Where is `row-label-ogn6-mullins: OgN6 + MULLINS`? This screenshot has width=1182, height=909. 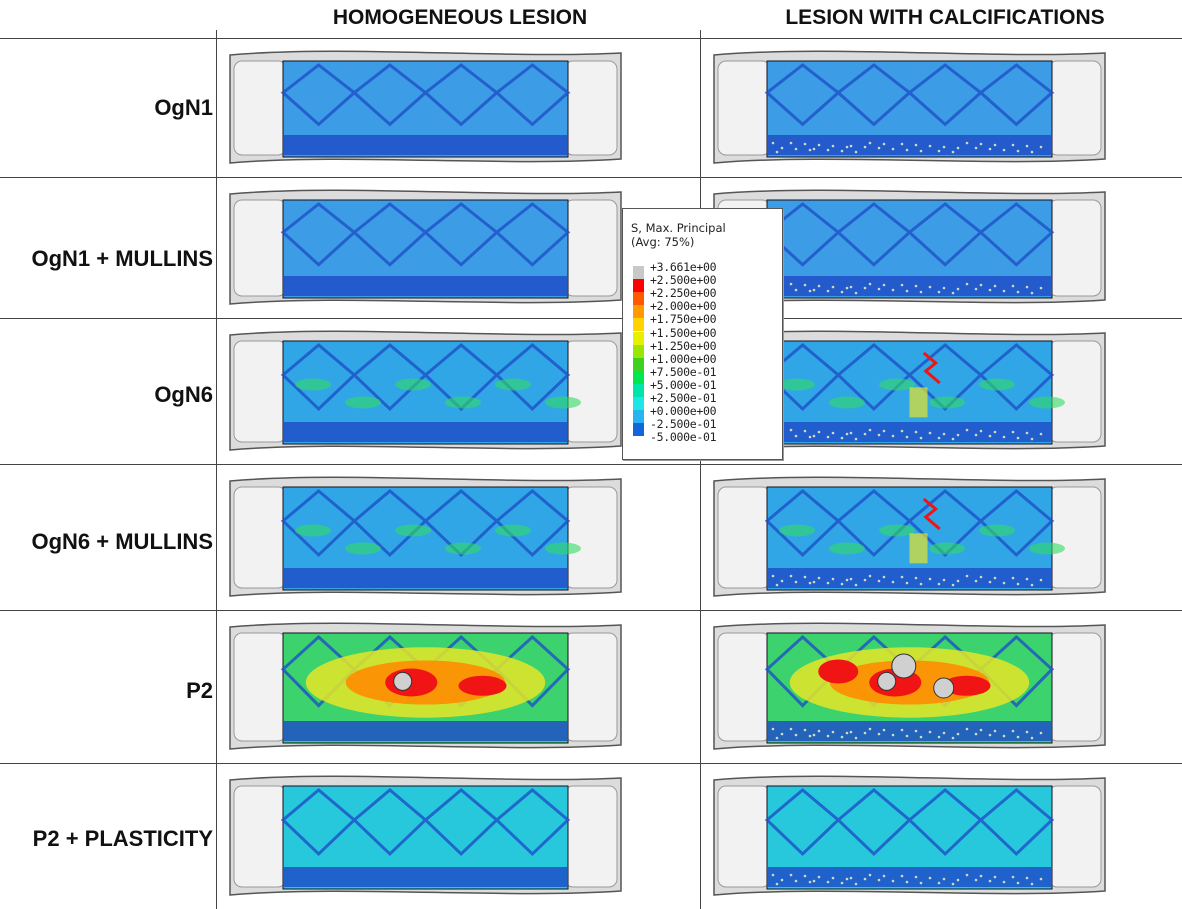 row-label-ogn6-mullins: OgN6 + MULLINS is located at coordinates (122, 541).